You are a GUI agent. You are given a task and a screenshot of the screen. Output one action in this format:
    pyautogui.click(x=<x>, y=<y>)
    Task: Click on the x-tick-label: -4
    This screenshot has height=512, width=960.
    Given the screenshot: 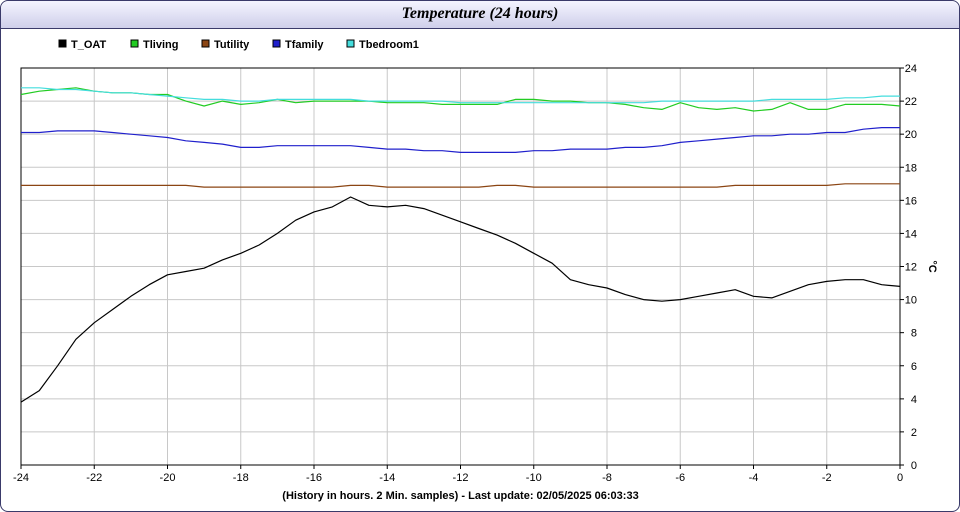 What is the action you would take?
    pyautogui.click(x=754, y=478)
    